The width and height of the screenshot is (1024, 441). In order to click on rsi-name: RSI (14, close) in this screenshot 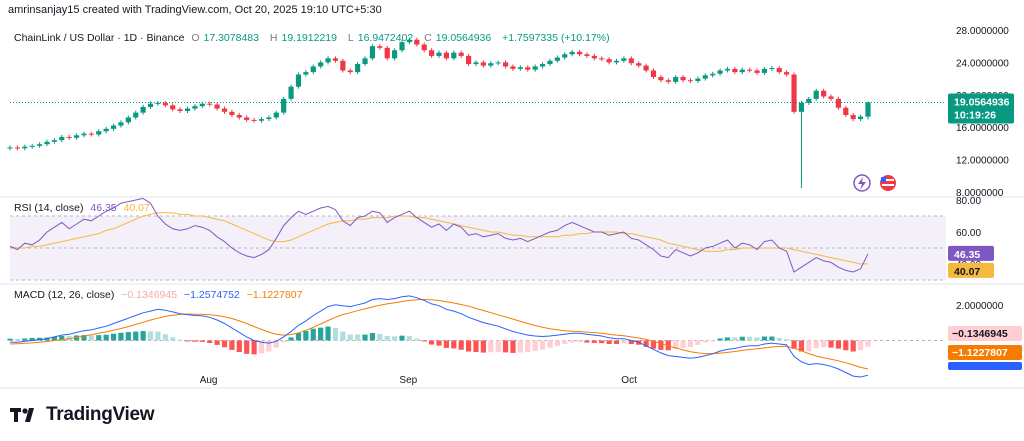, I will do `click(49, 208)`.